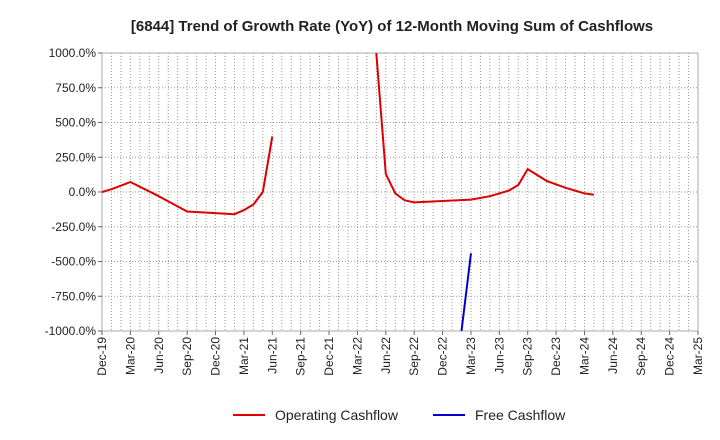 The image size is (720, 440). What do you see at coordinates (471, 356) in the screenshot?
I see `x-tick-label: Mar-23` at bounding box center [471, 356].